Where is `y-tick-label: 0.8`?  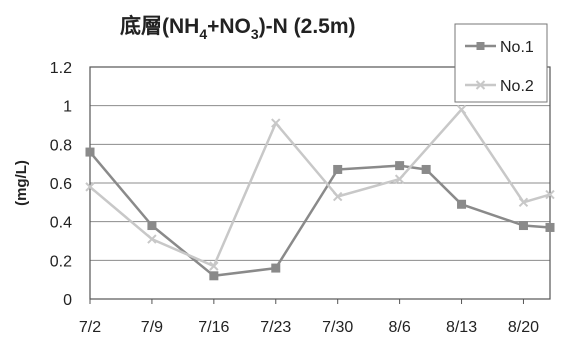 y-tick-label: 0.8 is located at coordinates (61, 145).